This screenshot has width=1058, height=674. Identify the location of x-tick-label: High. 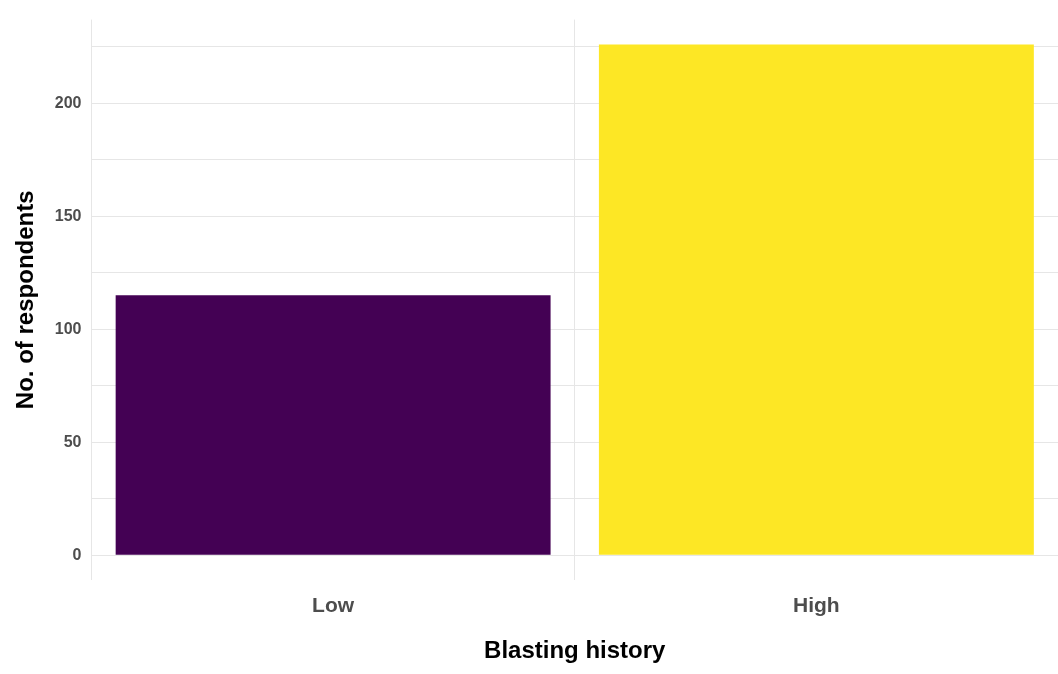
(816, 605).